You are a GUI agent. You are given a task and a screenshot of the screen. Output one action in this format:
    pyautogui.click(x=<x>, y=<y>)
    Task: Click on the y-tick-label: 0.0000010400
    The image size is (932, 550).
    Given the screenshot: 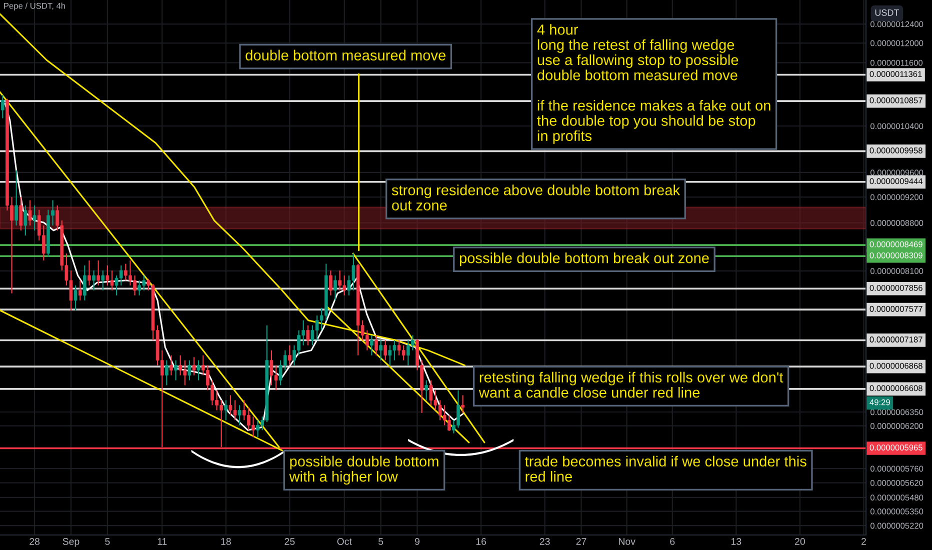 What is the action you would take?
    pyautogui.click(x=897, y=126)
    